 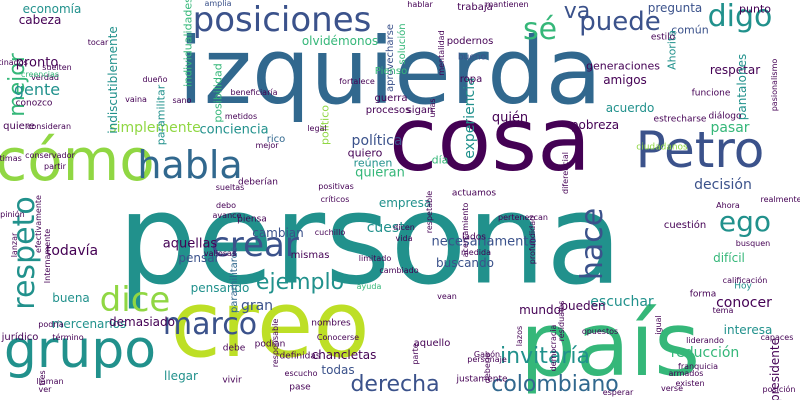 I want to click on word-tres: tres, so click(x=42, y=378).